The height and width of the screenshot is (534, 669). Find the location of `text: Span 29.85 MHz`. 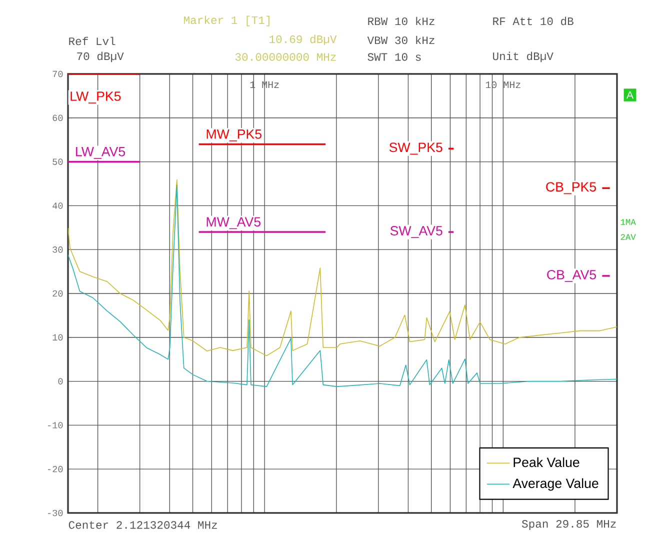

text: Span 29.85 MHz is located at coordinates (569, 525).